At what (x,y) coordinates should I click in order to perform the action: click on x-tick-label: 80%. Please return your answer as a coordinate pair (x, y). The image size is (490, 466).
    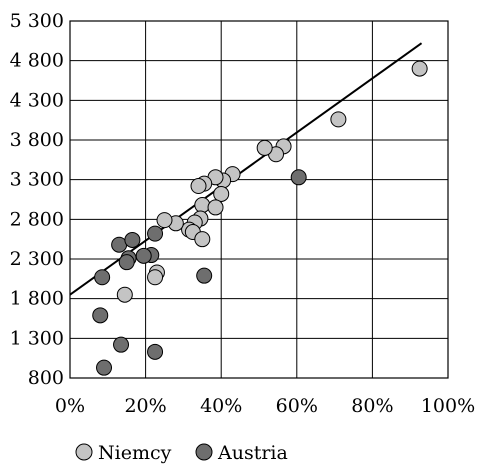
    Looking at the image, I should click on (372, 406).